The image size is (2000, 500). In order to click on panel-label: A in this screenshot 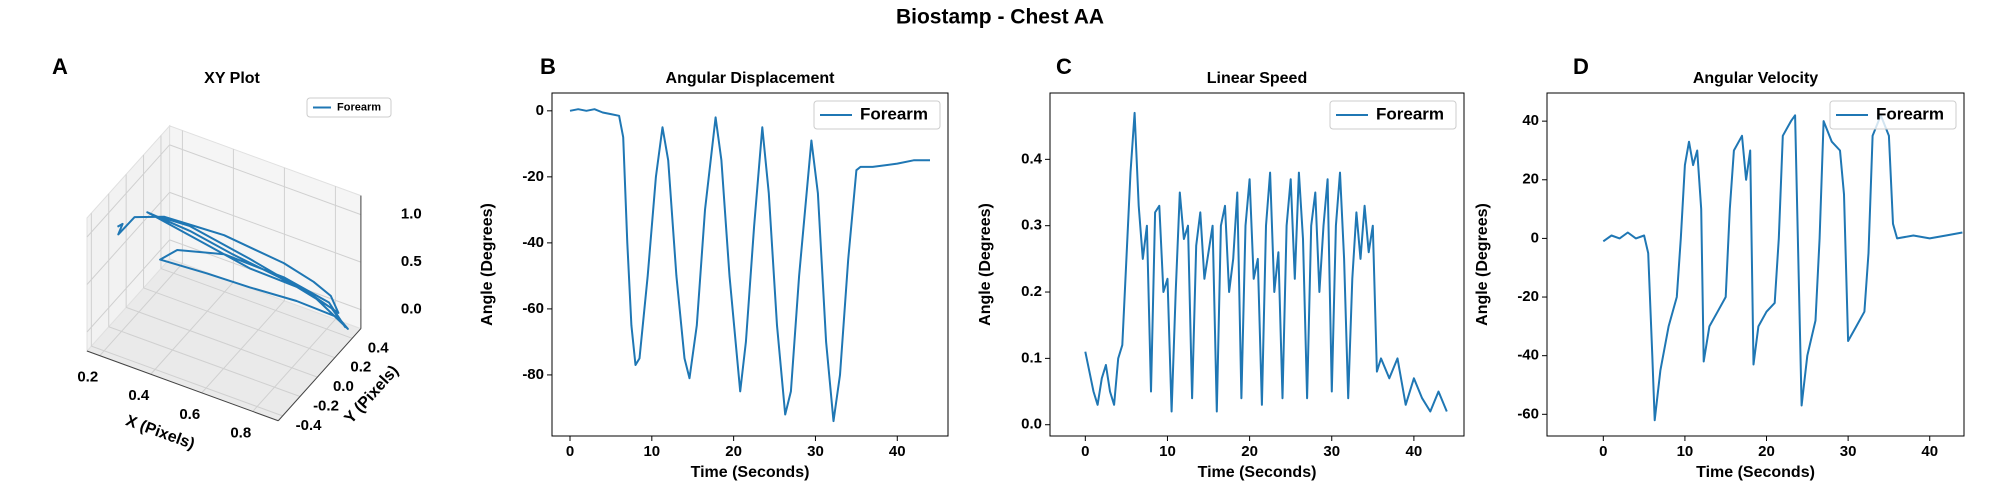, I will do `click(60, 66)`.